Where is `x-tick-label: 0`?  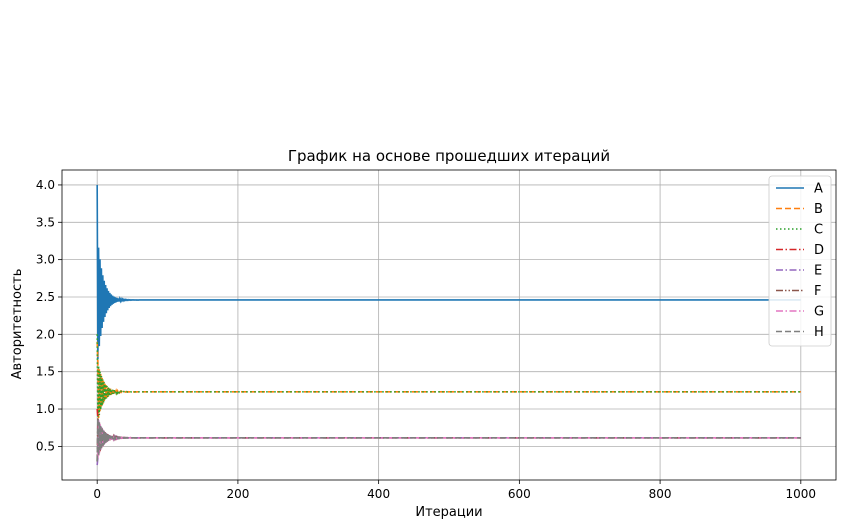 x-tick-label: 0 is located at coordinates (97, 494).